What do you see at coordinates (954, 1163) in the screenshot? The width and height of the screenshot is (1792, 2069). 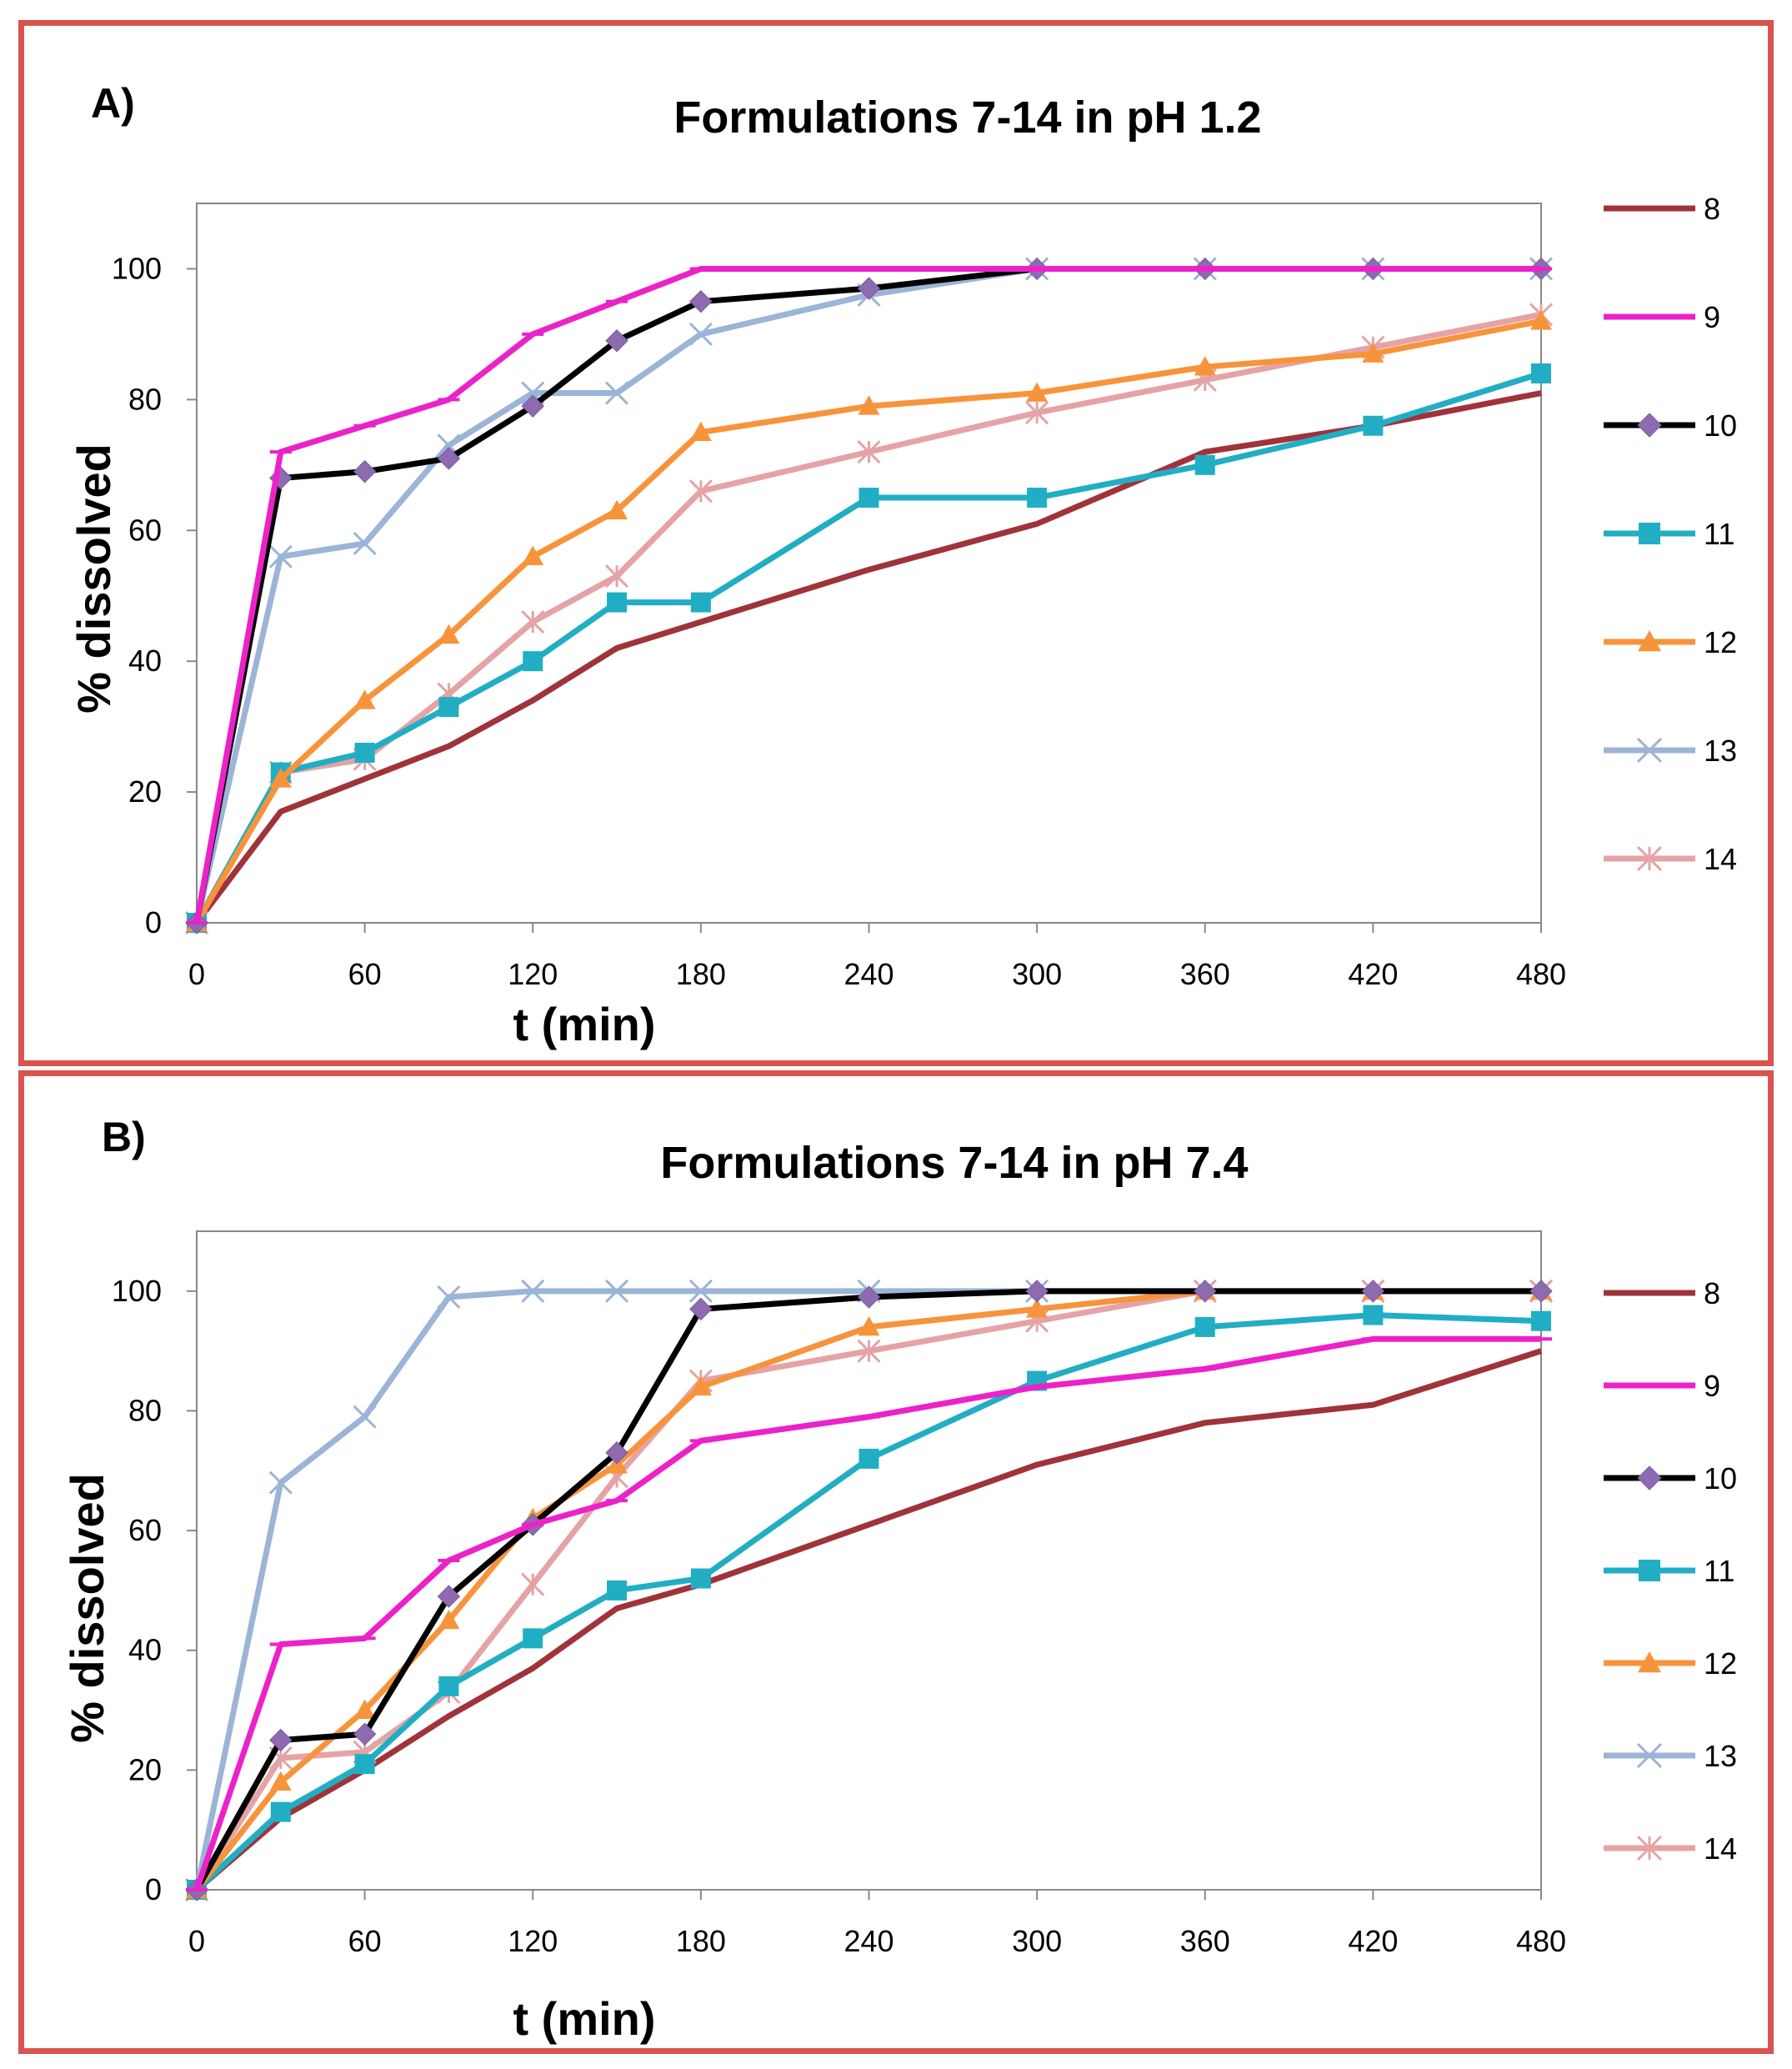 I see `chart-title-b: Formulations 7-14 in pH 7.4` at bounding box center [954, 1163].